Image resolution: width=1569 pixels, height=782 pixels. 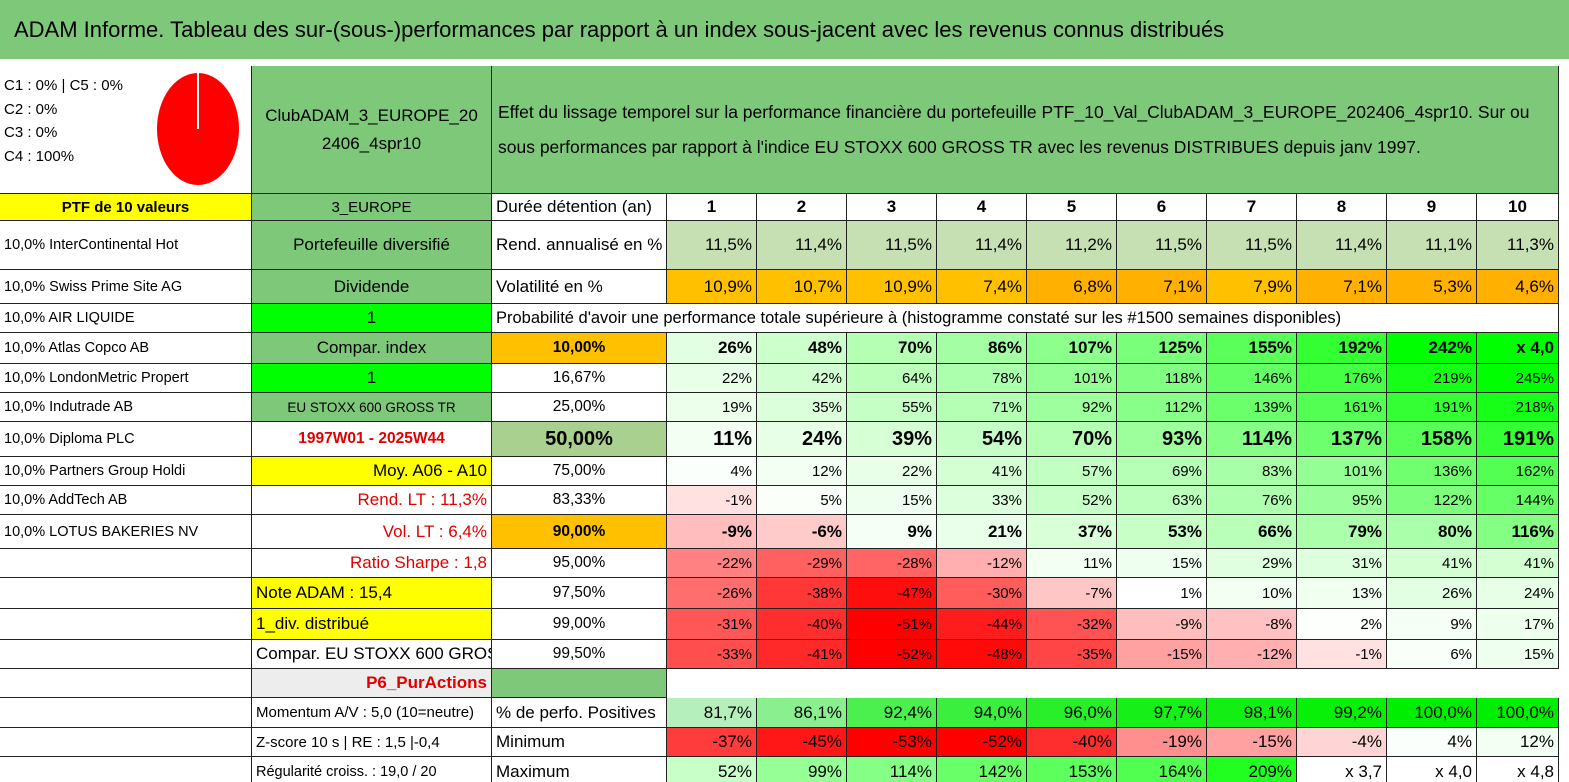 I want to click on proba-pct: 99,00%, so click(x=579, y=624).